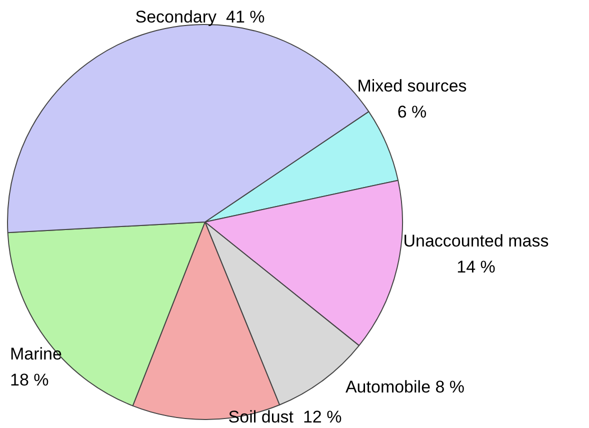 The image size is (589, 428). Describe the element at coordinates (36, 354) in the screenshot. I see `slice-label: Marine` at that location.